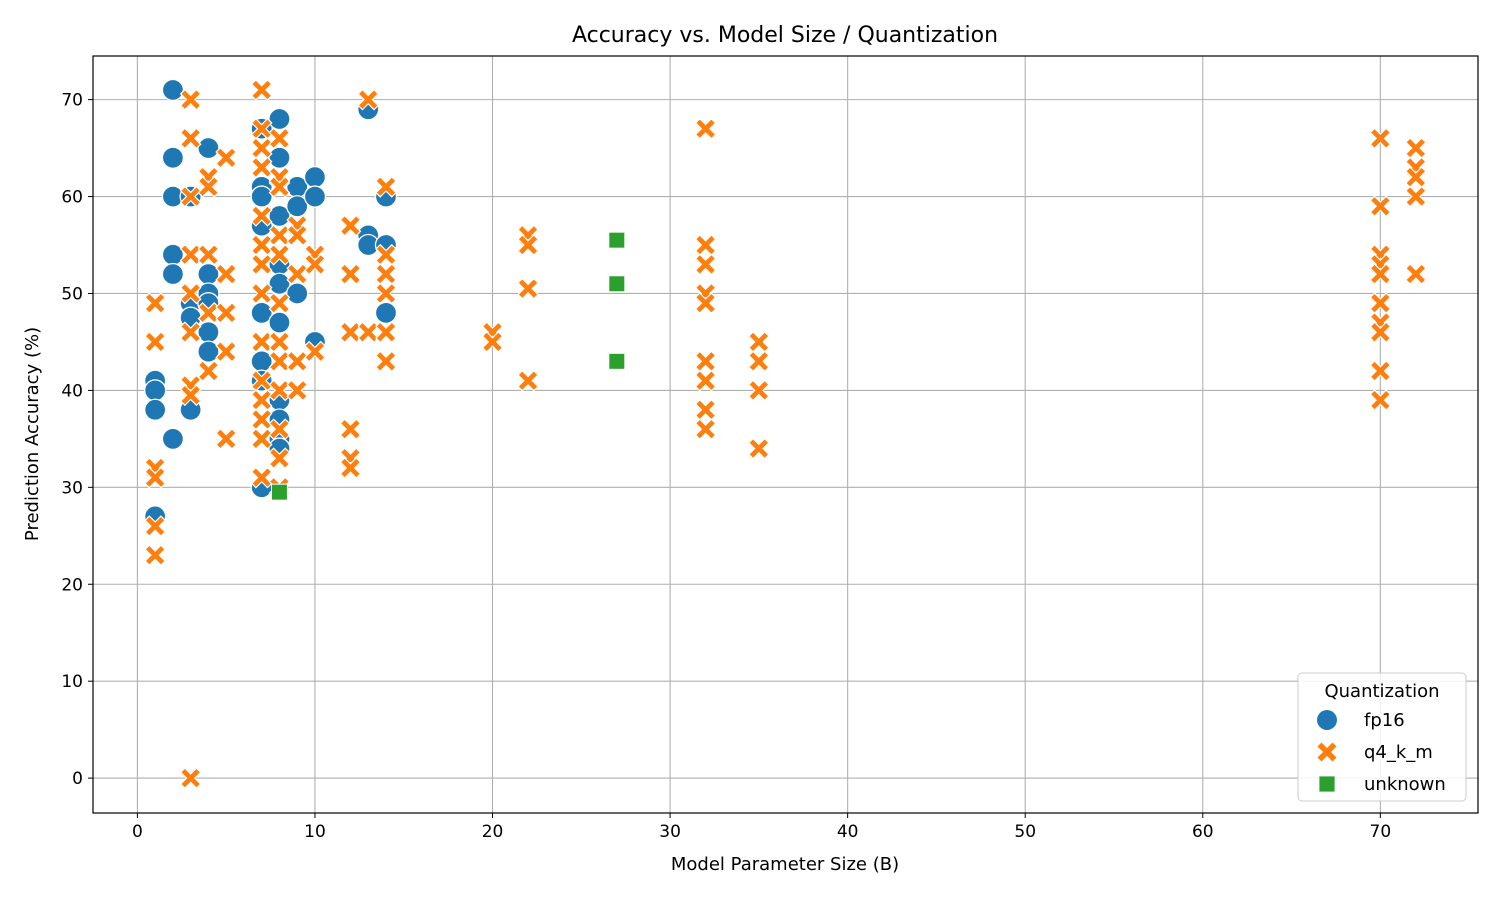 The height and width of the screenshot is (900, 1500). I want to click on y-tick-label: 20, so click(72, 585).